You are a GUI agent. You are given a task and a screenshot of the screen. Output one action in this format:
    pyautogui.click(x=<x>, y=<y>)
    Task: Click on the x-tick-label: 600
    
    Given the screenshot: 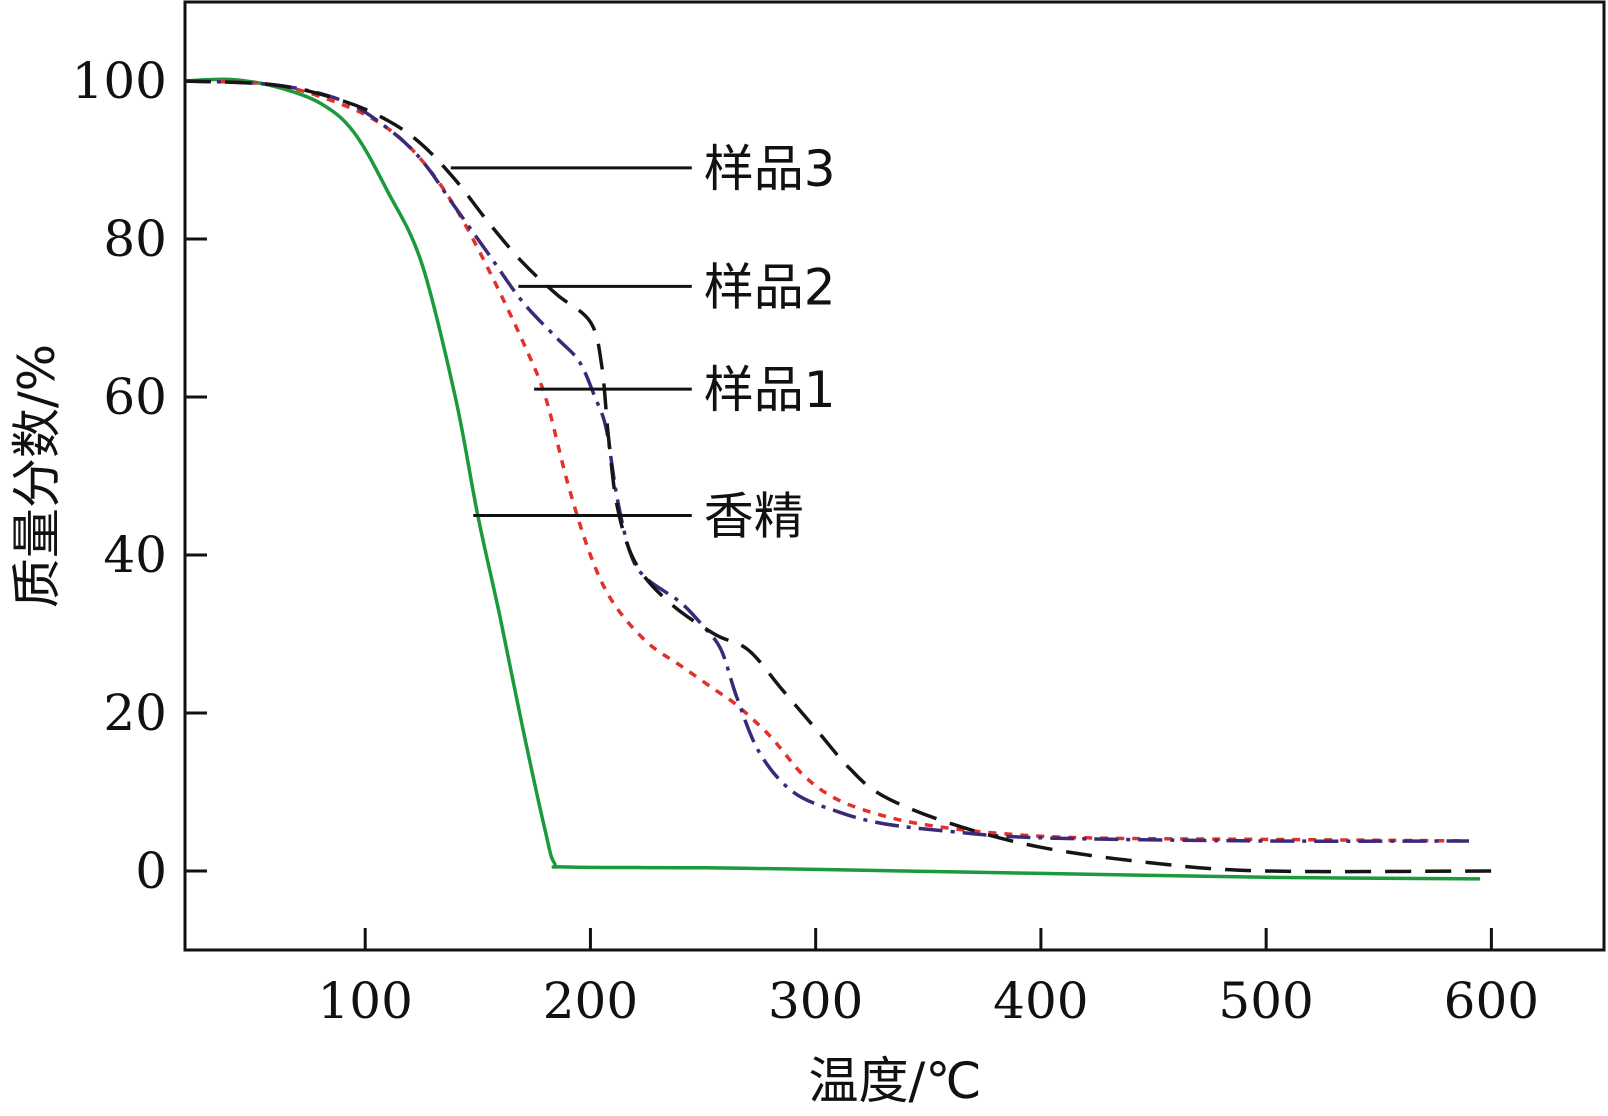 What is the action you would take?
    pyautogui.click(x=1491, y=1001)
    